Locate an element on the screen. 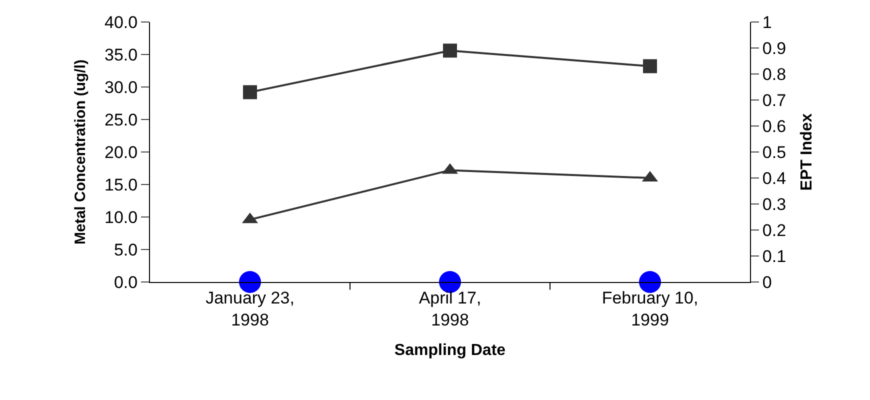  y-tick-label: 10.0 is located at coordinates (121, 217).